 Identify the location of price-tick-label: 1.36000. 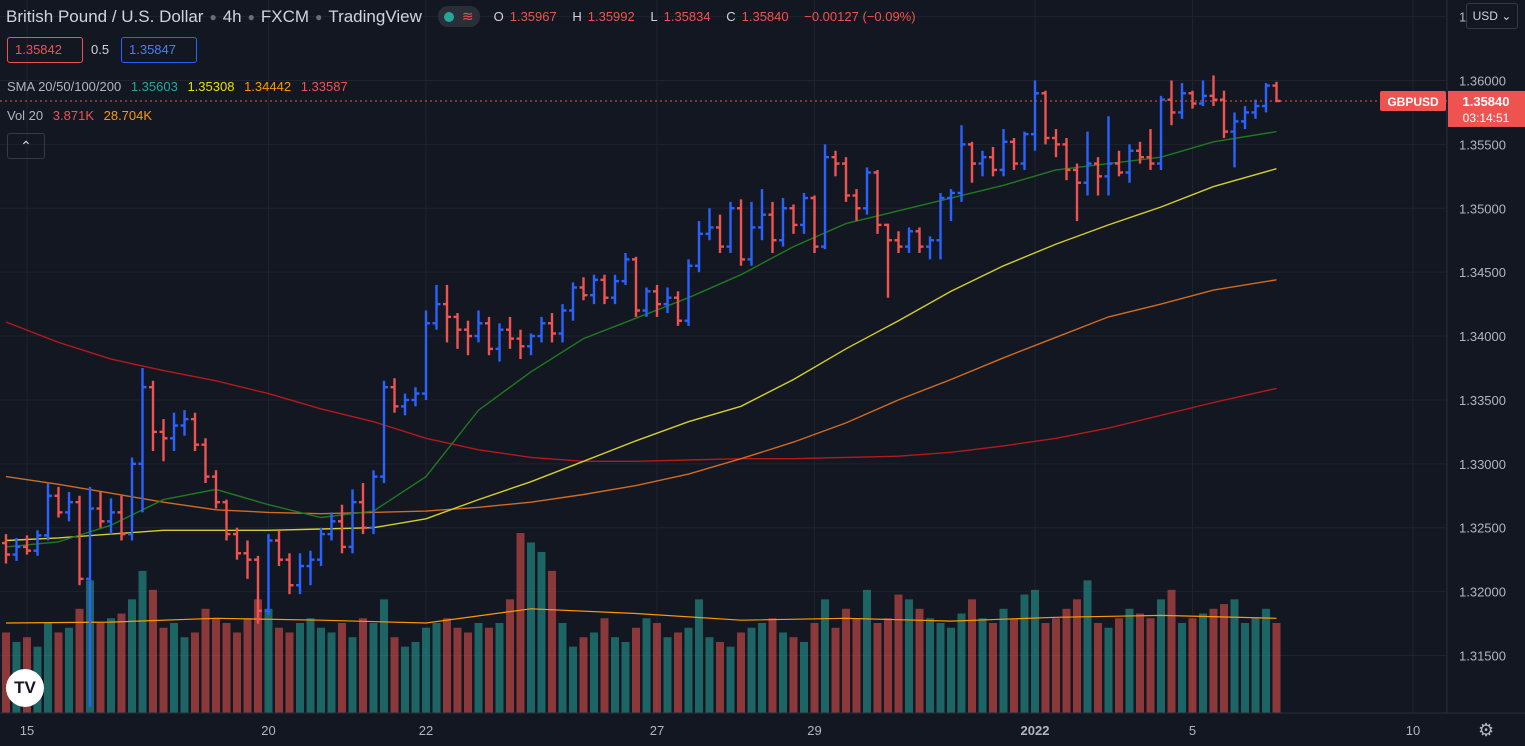
(1482, 81).